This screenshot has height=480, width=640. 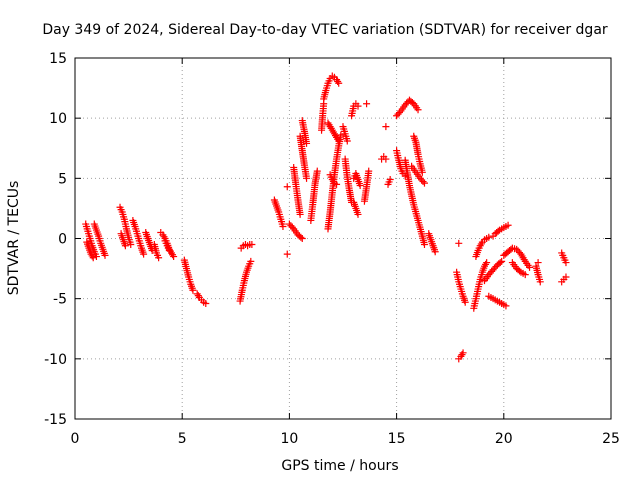 I want to click on y-tick-label: 15, so click(x=58, y=59).